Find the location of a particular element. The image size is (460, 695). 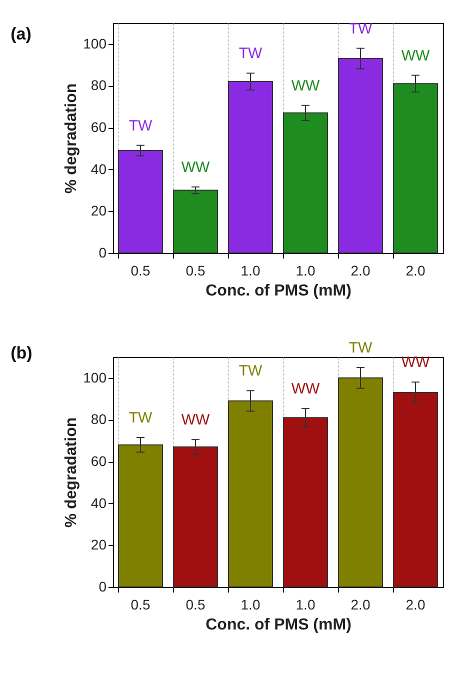

chart-title: (b) is located at coordinates (21, 352).